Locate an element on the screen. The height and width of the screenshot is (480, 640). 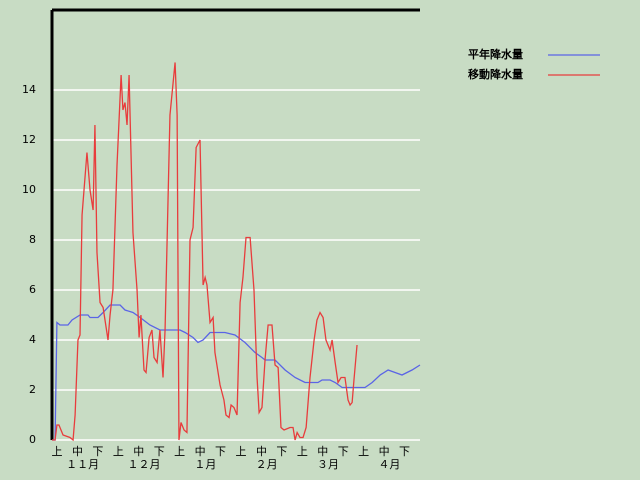
y-tick-label: 0 is located at coordinates (32, 439).